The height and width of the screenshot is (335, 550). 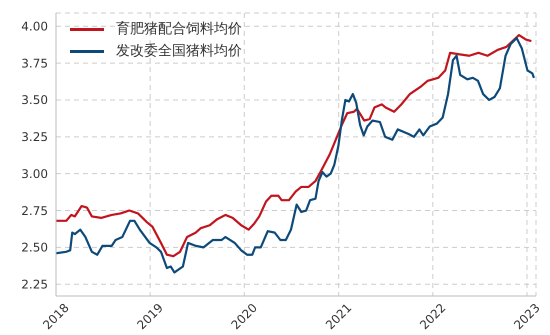 I want to click on y-tick-label: 3.00, so click(x=34, y=173).